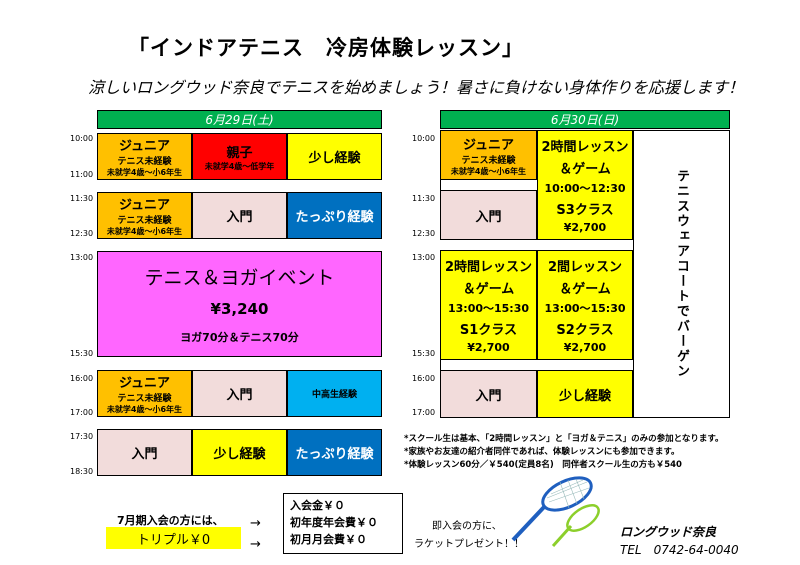 This screenshot has width=800, height=565. Describe the element at coordinates (239, 337) in the screenshot. I see `event-detail: ヨガ70分＆テニス70分` at that location.